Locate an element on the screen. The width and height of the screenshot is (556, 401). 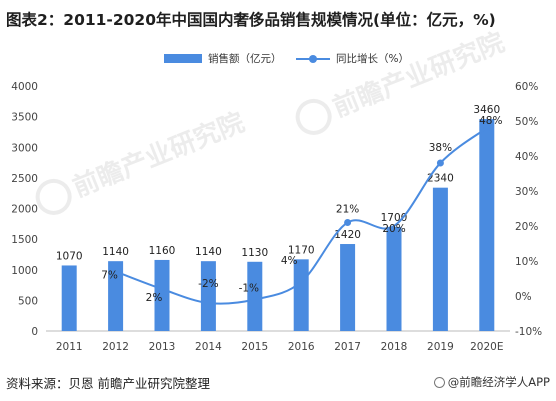
x-tick-label: 2012 is located at coordinates (115, 347).